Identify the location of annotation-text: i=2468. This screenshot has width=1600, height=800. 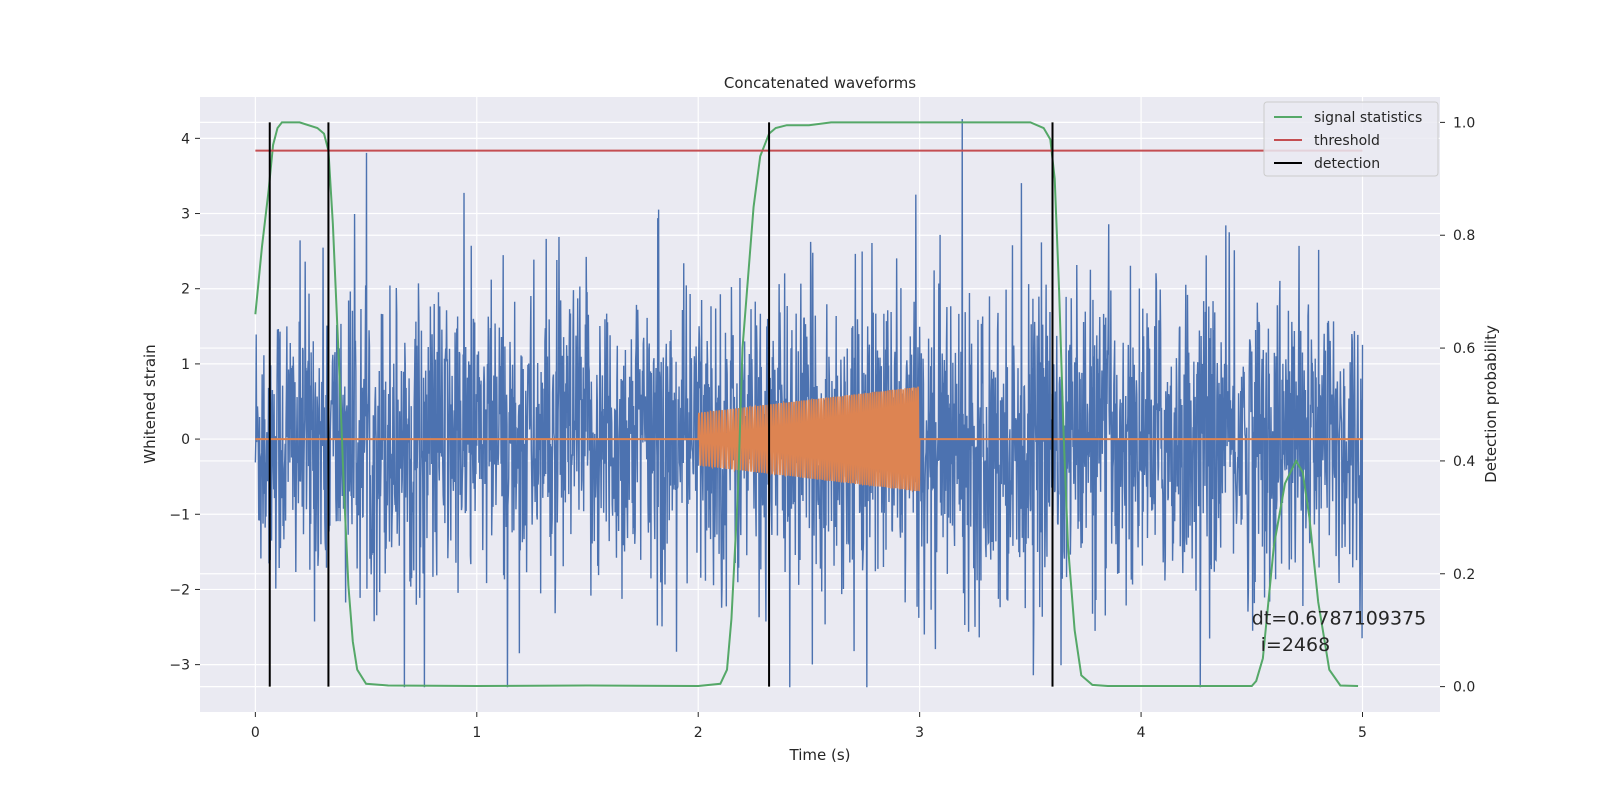
(1296, 645).